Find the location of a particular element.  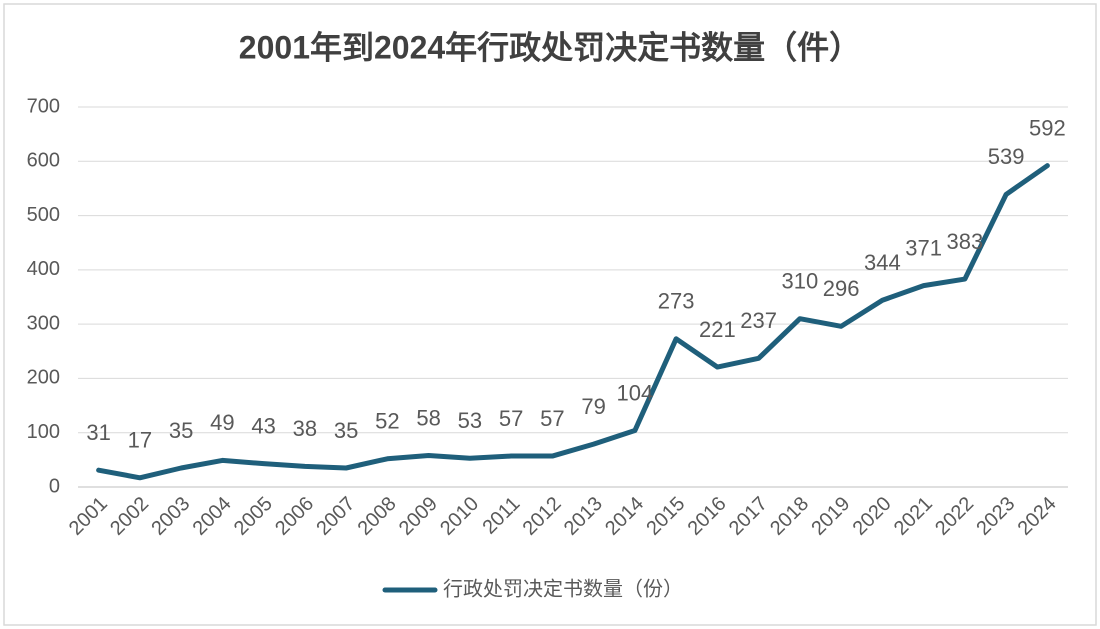

data-label: 49 is located at coordinates (222, 422).